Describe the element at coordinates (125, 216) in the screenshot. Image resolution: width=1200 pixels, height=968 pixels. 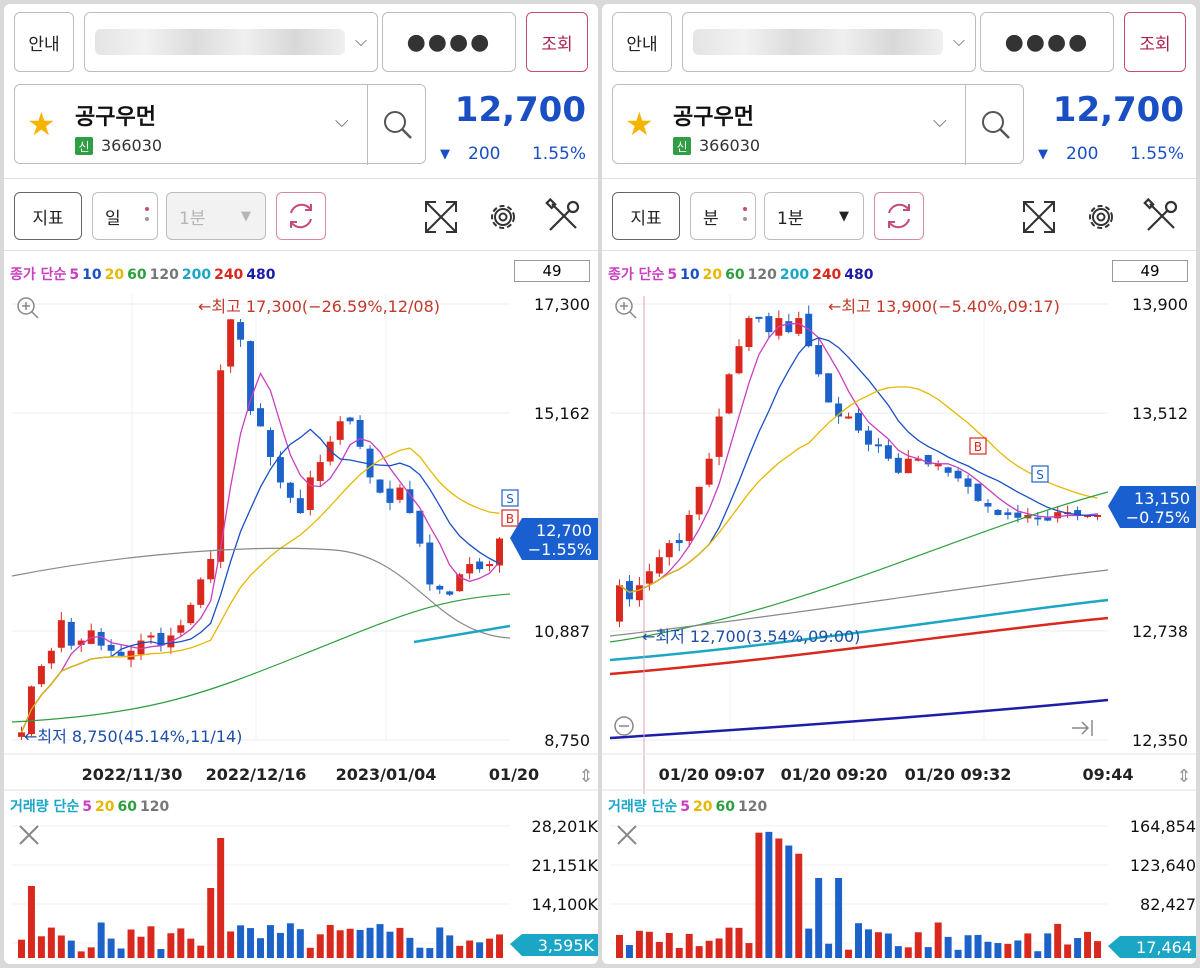
I see `period-select: 일` at that location.